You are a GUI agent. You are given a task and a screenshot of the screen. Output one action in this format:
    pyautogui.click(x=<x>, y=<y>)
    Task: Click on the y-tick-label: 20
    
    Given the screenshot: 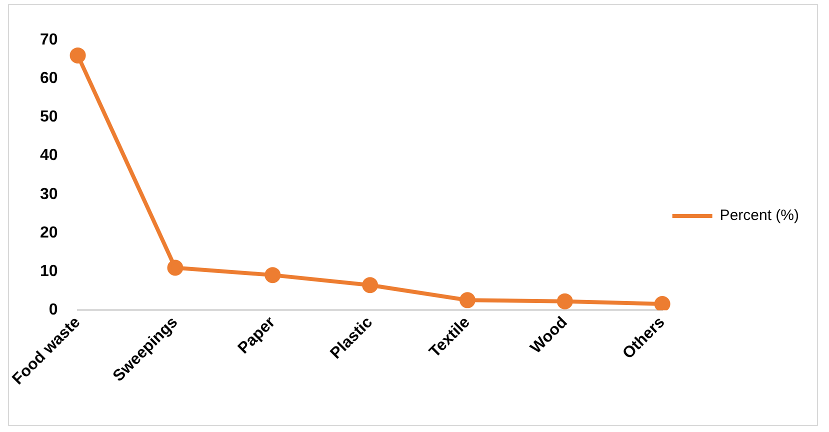 What is the action you would take?
    pyautogui.click(x=49, y=233)
    